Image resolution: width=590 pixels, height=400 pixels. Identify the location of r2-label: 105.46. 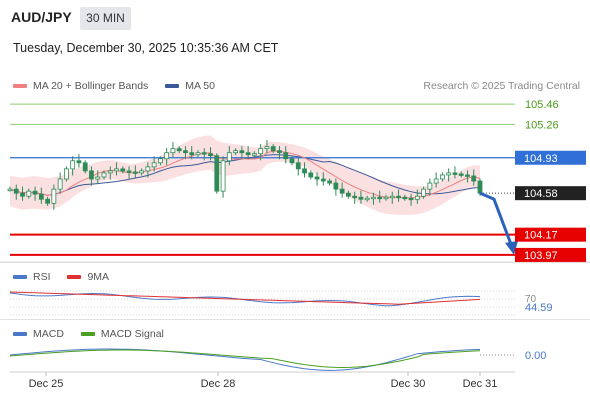
(542, 105).